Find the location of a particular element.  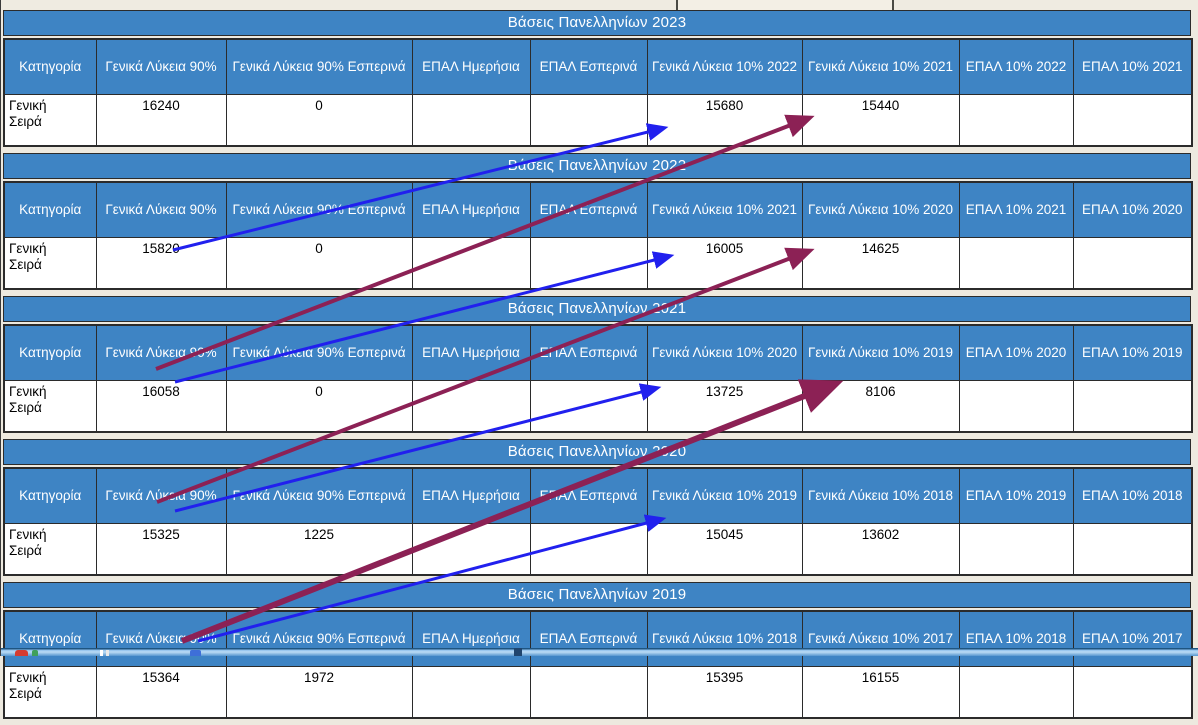

score-cell: 15364 is located at coordinates (161, 692).